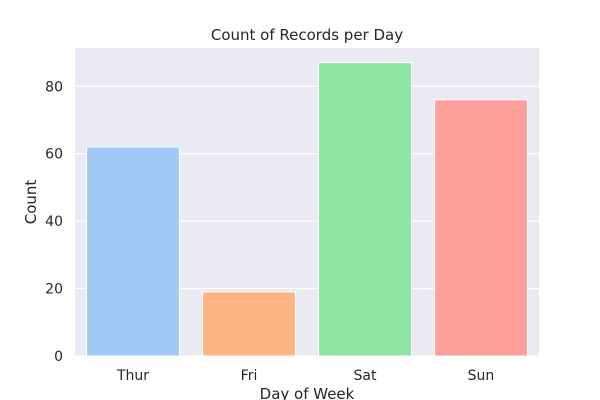 Image resolution: width=600 pixels, height=400 pixels. What do you see at coordinates (365, 209) in the screenshot?
I see `bar-sat` at bounding box center [365, 209].